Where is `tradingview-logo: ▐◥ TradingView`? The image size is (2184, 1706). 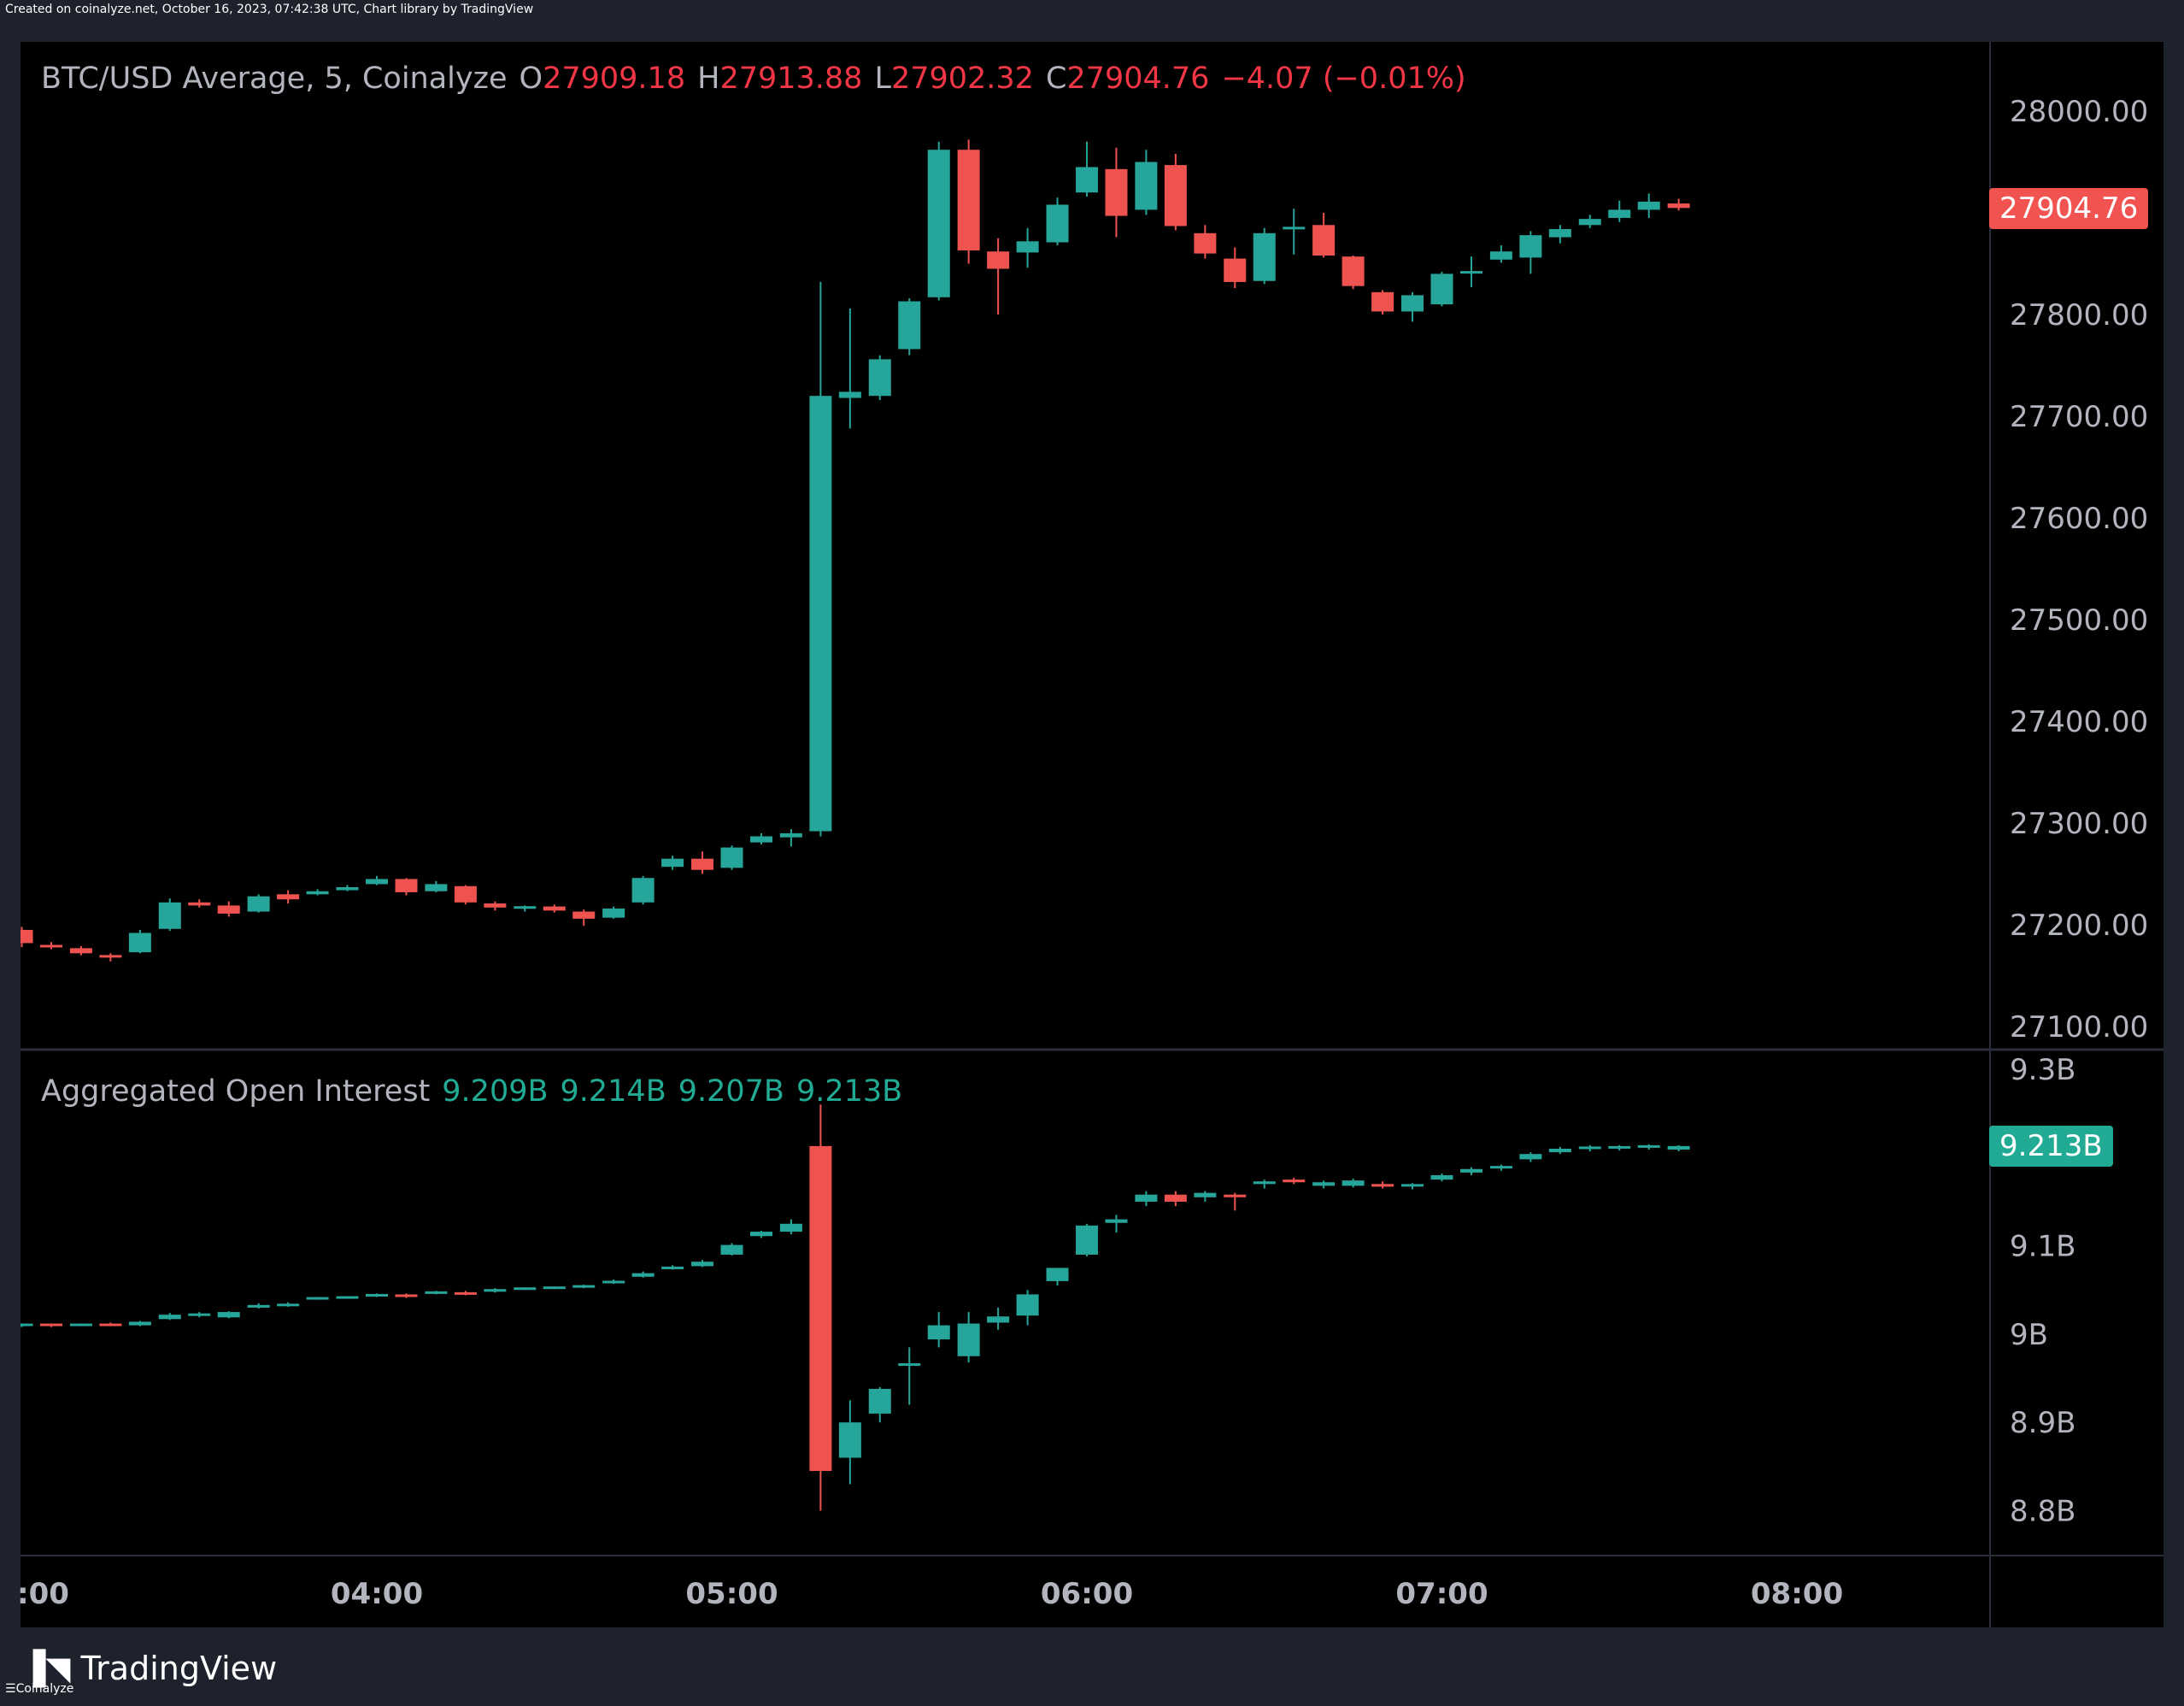
tradingview-logo: ▐◥ TradingView is located at coordinates (149, 1668).